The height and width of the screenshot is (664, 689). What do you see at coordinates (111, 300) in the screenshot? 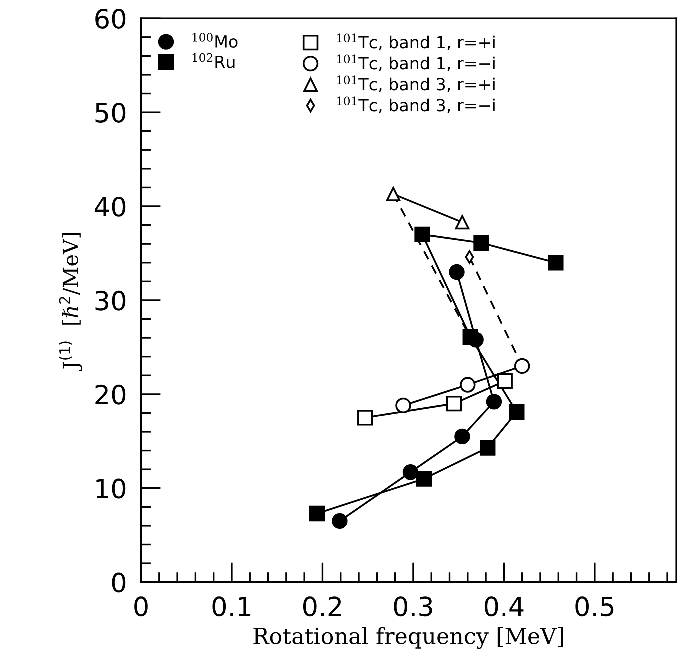
I see `y-tick-label: 30` at bounding box center [111, 300].